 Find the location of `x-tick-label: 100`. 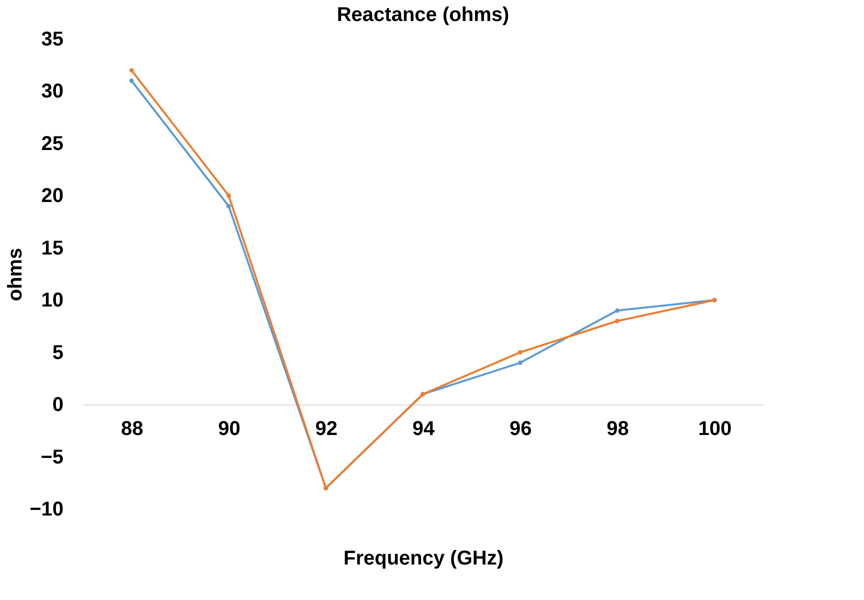

x-tick-label: 100 is located at coordinates (715, 429).